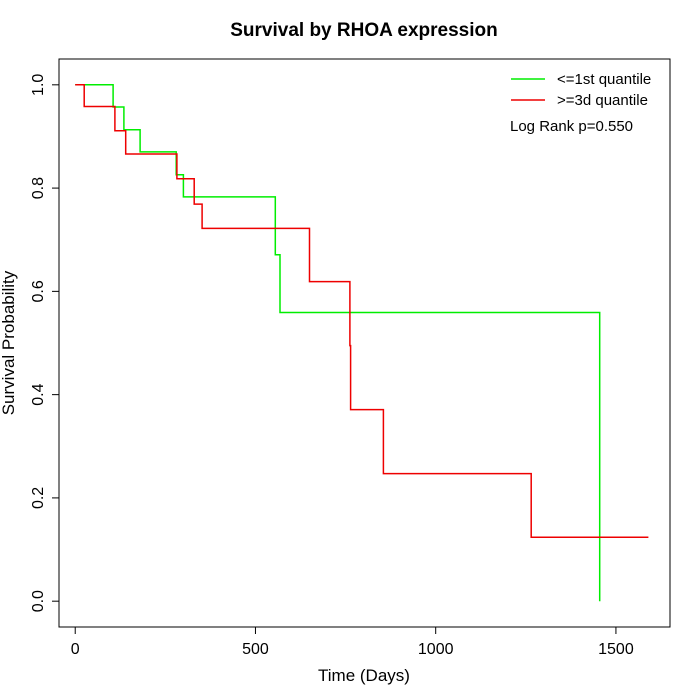 The image size is (700, 700). I want to click on y-tick-label: 0.4, so click(38, 394).